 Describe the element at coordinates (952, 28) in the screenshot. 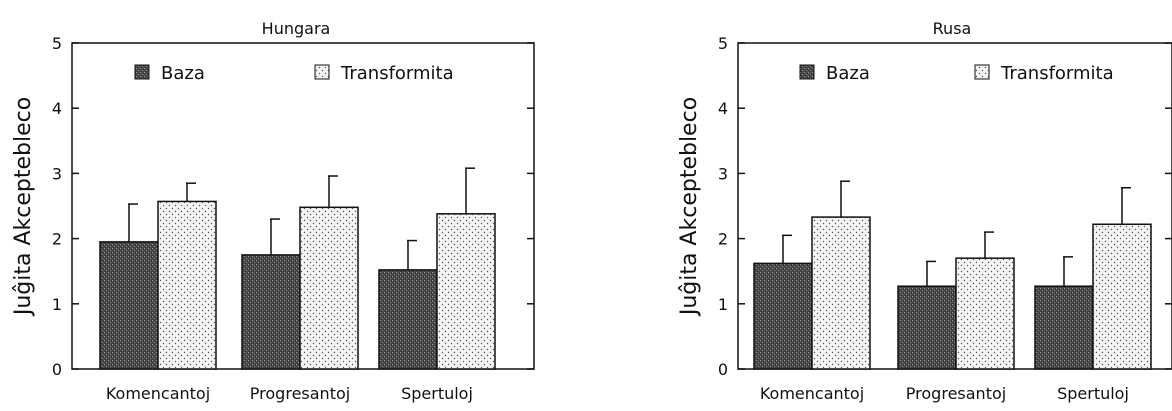

I see `chart-title: Rusa` at that location.